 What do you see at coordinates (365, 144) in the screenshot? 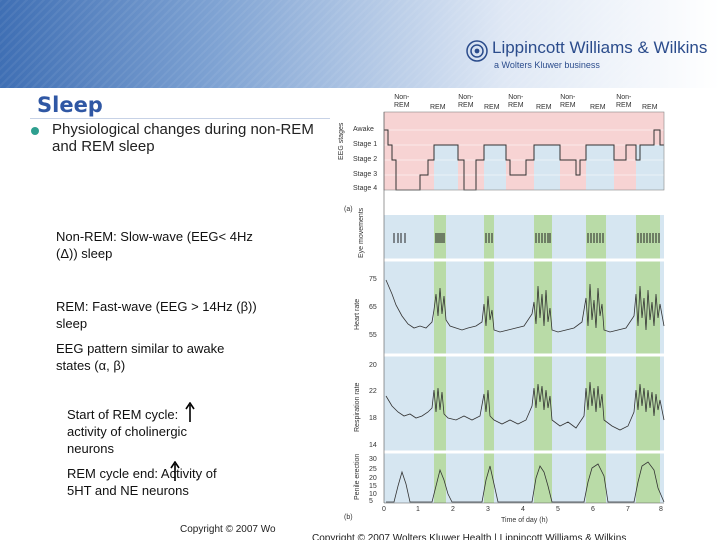
I see `eeg-level-label: Stage 1` at bounding box center [365, 144].